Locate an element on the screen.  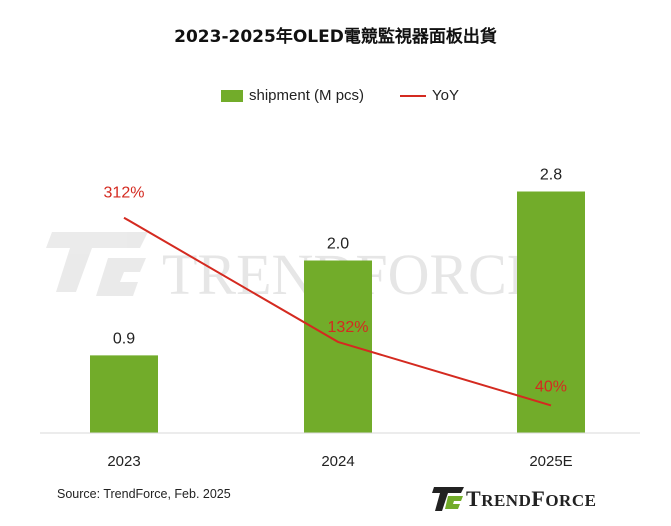
chart-title: 2023-2025年OLED電競監視器面板出貨 is located at coordinates (335, 37).